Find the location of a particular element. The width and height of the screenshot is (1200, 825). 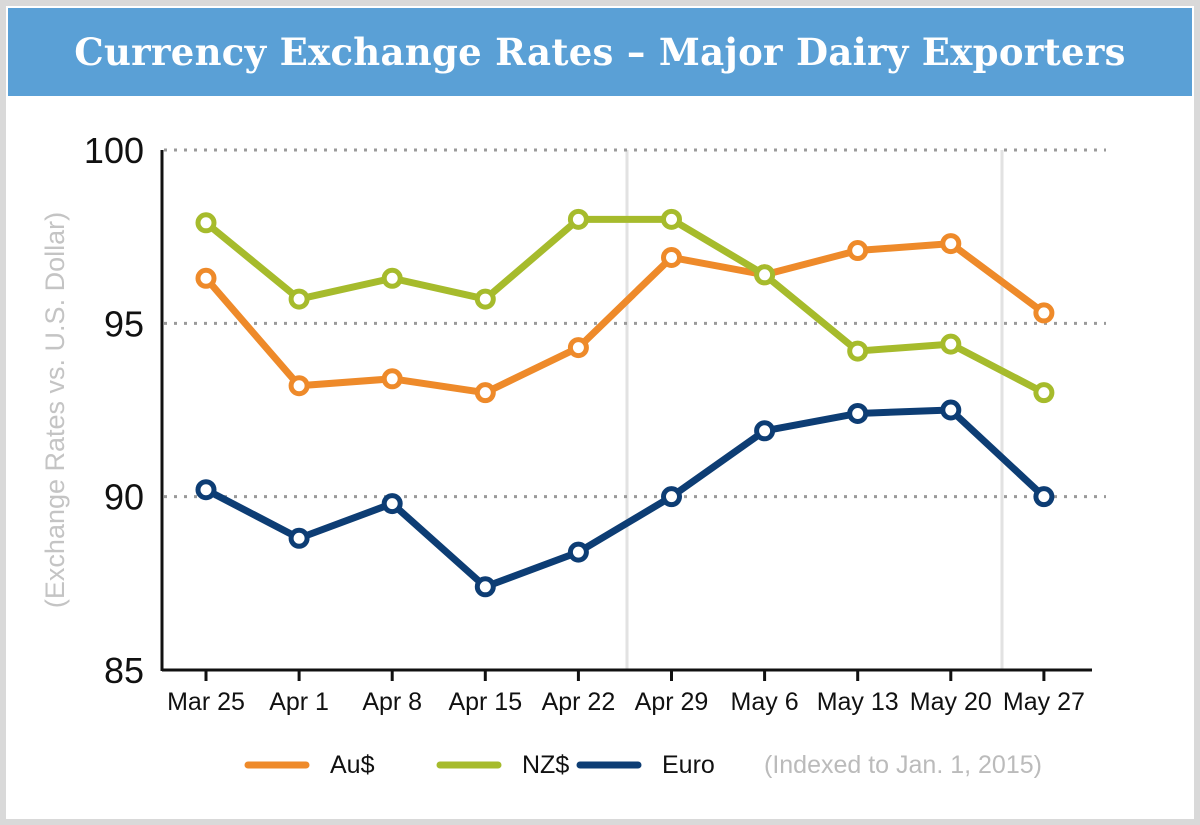

series-line-au is located at coordinates (625, 318).